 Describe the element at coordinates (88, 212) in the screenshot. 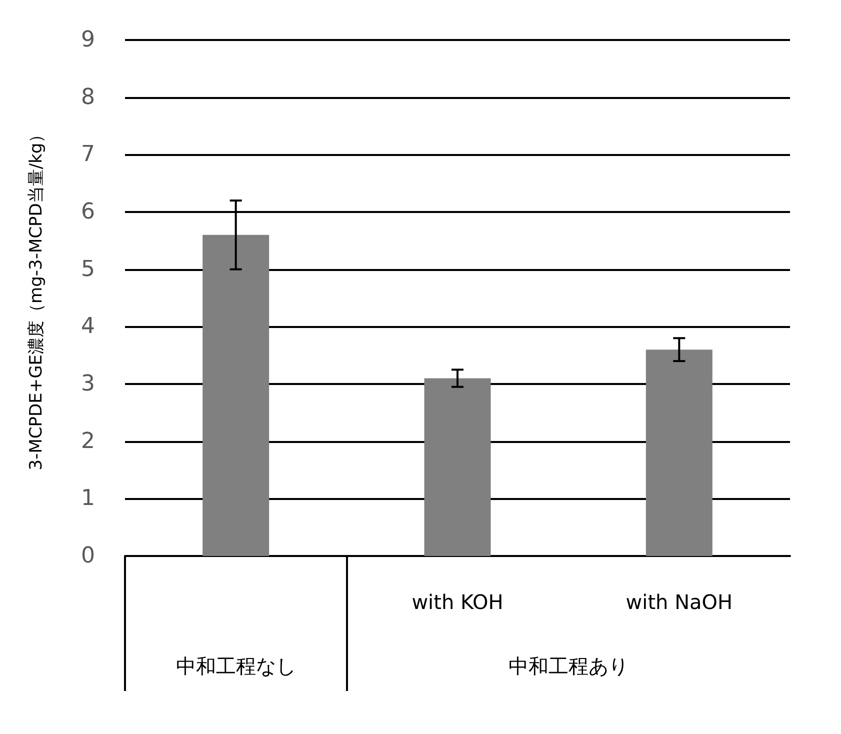

I see `y-tick-label: 6` at that location.